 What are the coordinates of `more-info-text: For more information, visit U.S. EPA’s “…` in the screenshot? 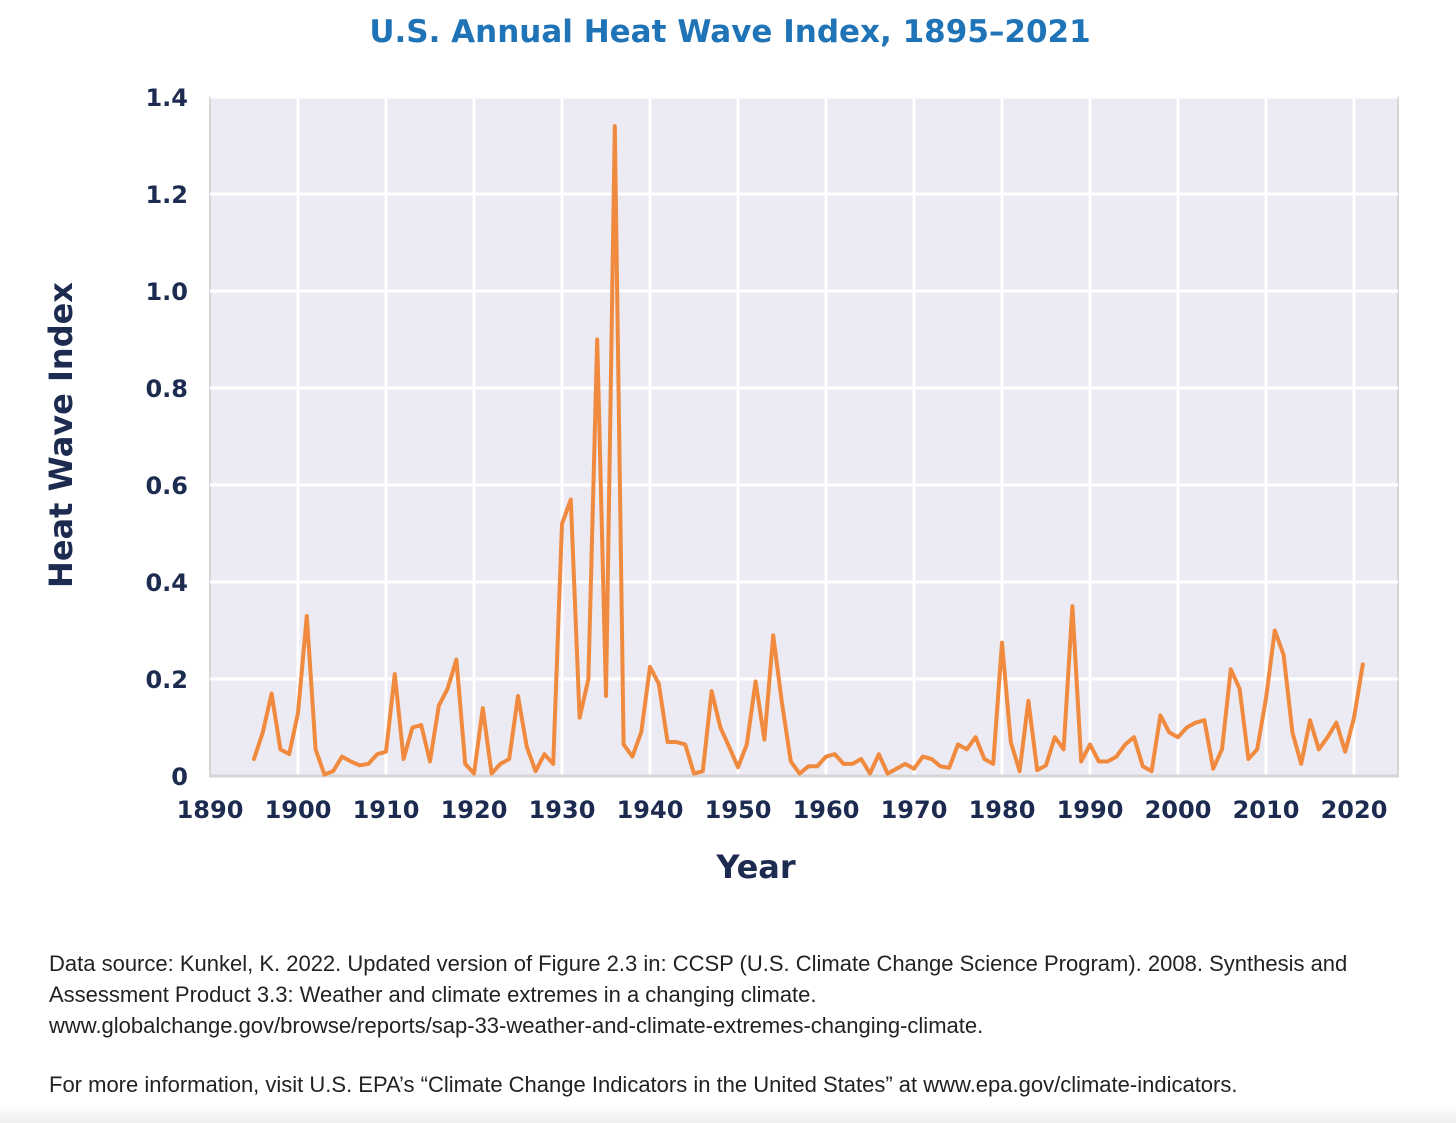 It's located at (643, 1084).